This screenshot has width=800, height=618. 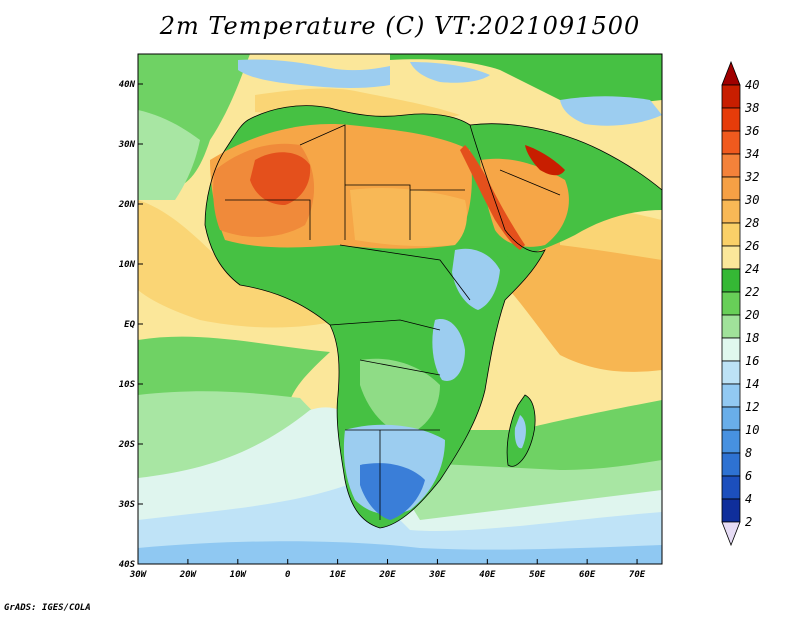 What do you see at coordinates (127, 265) in the screenshot?
I see `y-tick-label: 10N` at bounding box center [127, 265].